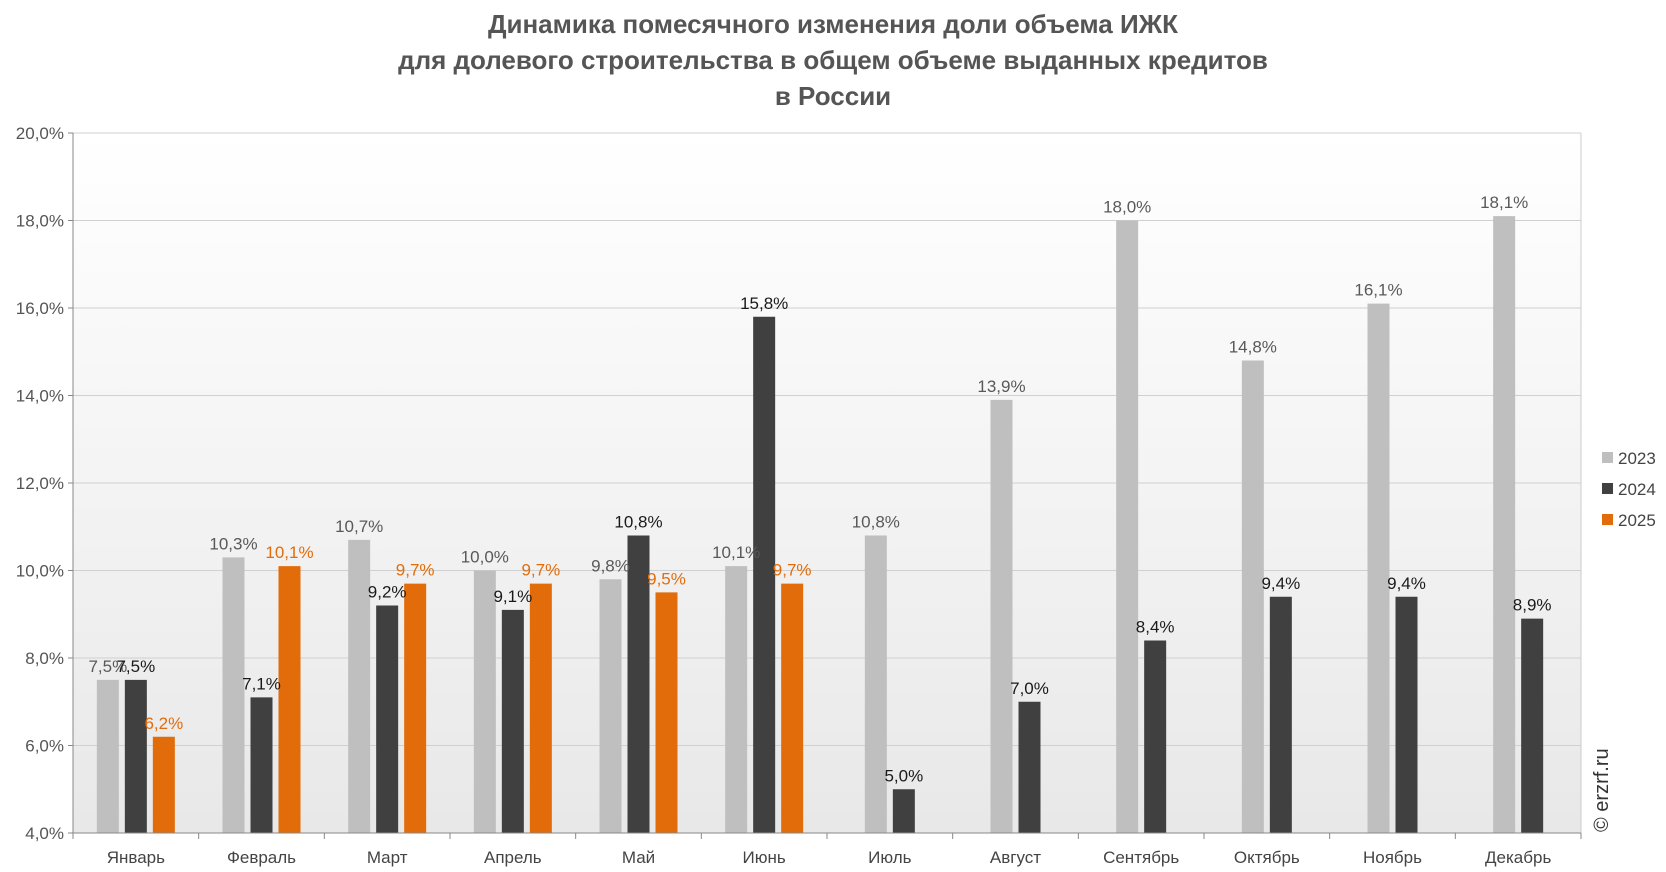 The width and height of the screenshot is (1666, 872). Describe the element at coordinates (610, 565) in the screenshot. I see `data-label-2023: 9,8%` at that location.